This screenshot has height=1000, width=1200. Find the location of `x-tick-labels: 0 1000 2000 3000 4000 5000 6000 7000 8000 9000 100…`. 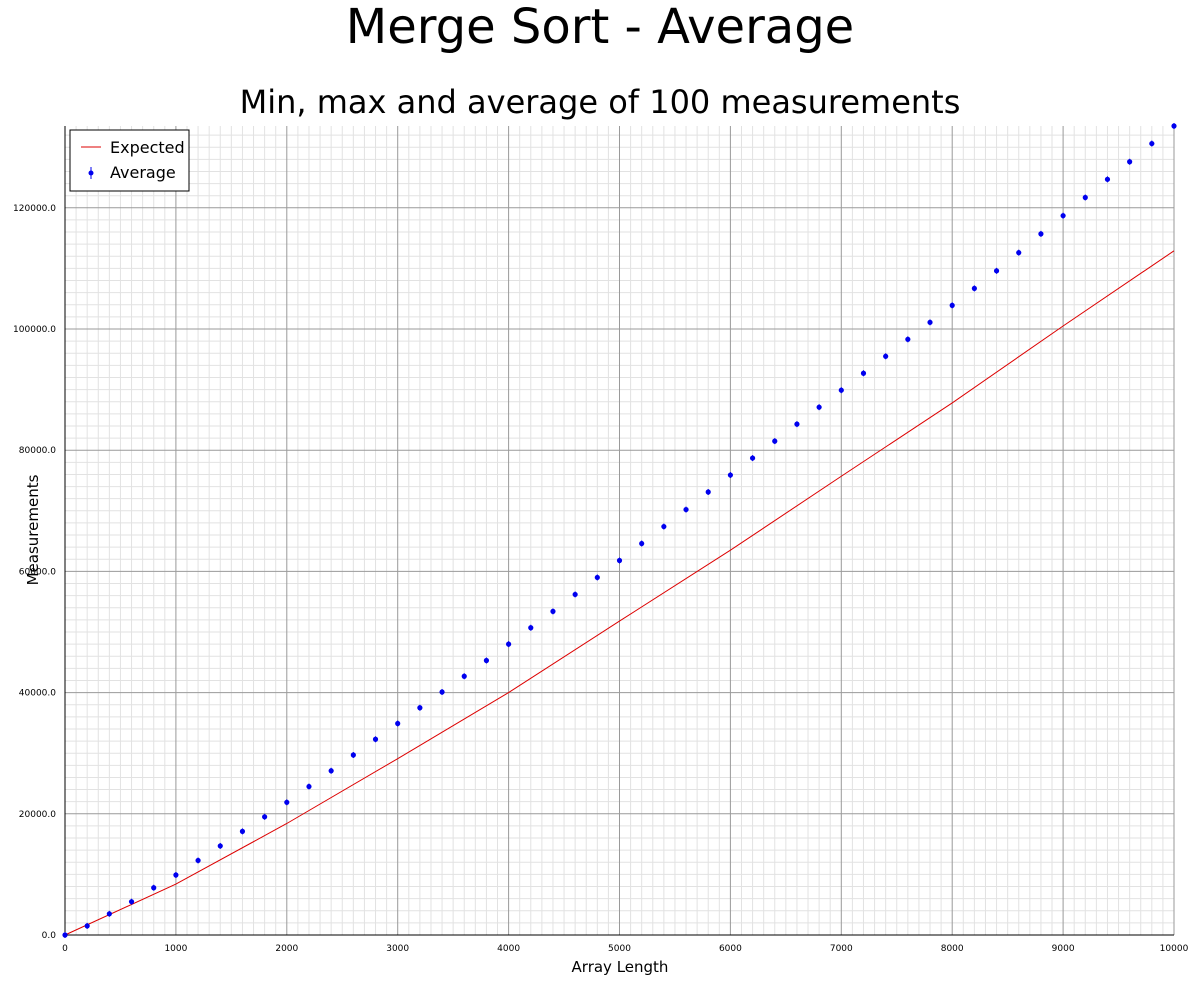

x-tick-labels: 0 1000 2000 3000 4000 5000 6000 7000 8000 9000 100… is located at coordinates (625, 949).